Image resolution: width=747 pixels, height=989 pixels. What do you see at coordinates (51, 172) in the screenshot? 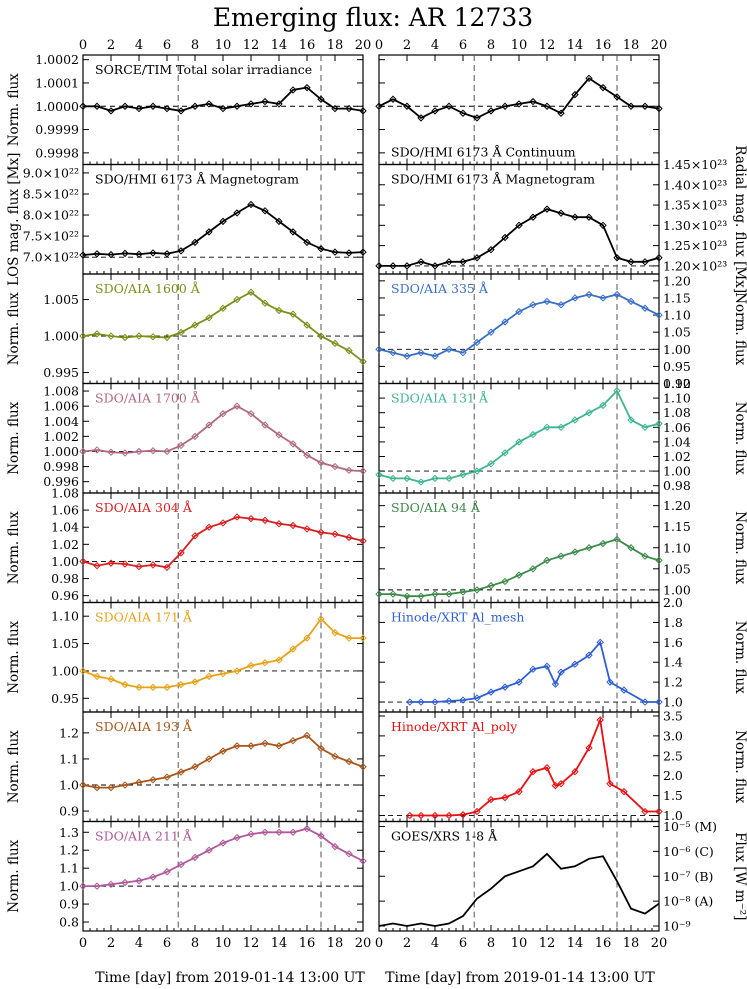
I see `y-tick-label: 9.0×10²²` at bounding box center [51, 172].